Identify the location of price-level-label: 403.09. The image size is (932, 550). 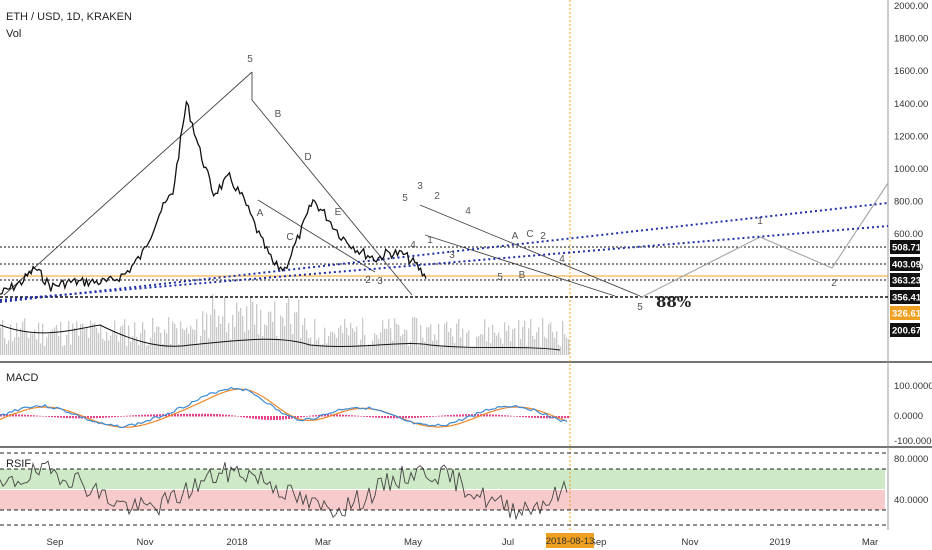
(906, 265).